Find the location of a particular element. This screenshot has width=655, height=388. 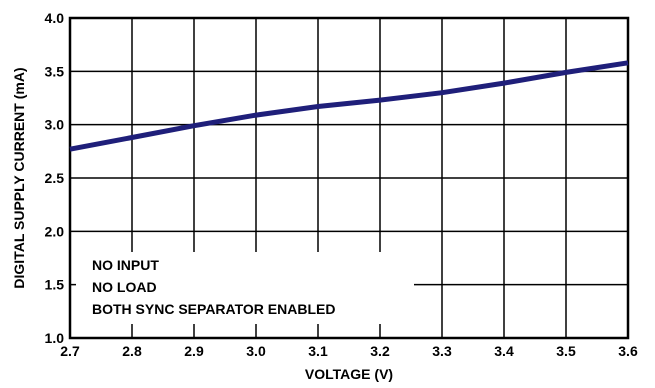

annotation-line-1: NO INPUT is located at coordinates (125, 265).